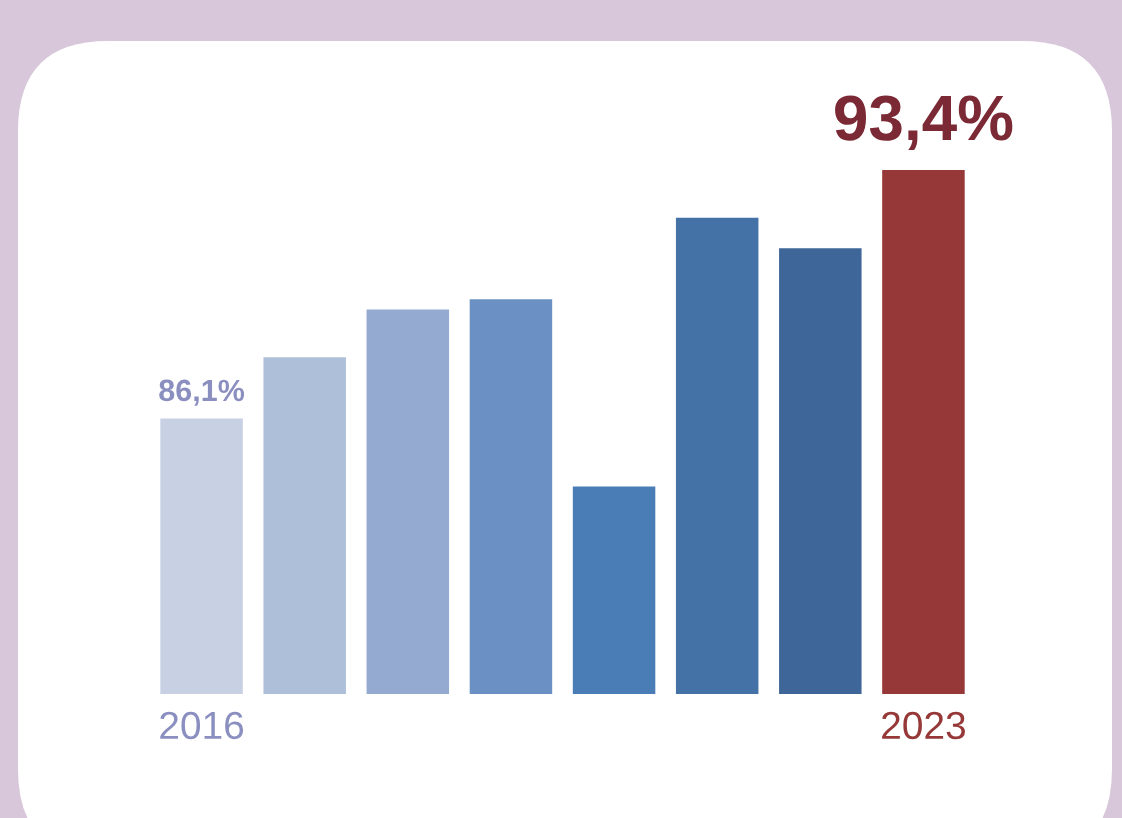 This screenshot has height=818, width=1122. What do you see at coordinates (202, 392) in the screenshot?
I see `data-label: 86,1%` at bounding box center [202, 392].